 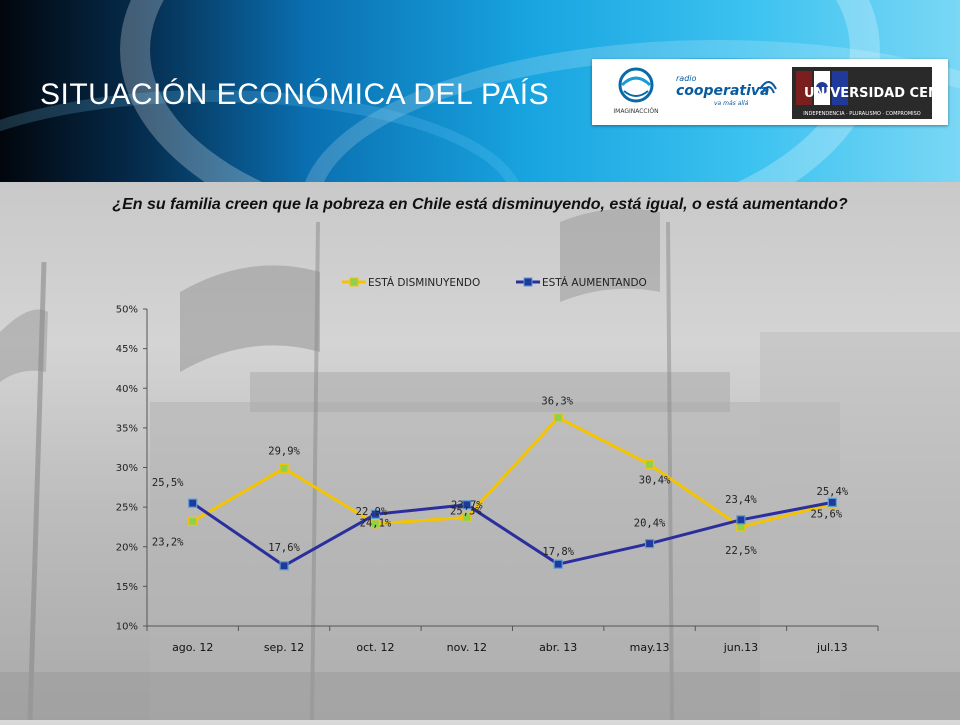 I want to click on svg-text: cooperativa, so click(x=722, y=91).